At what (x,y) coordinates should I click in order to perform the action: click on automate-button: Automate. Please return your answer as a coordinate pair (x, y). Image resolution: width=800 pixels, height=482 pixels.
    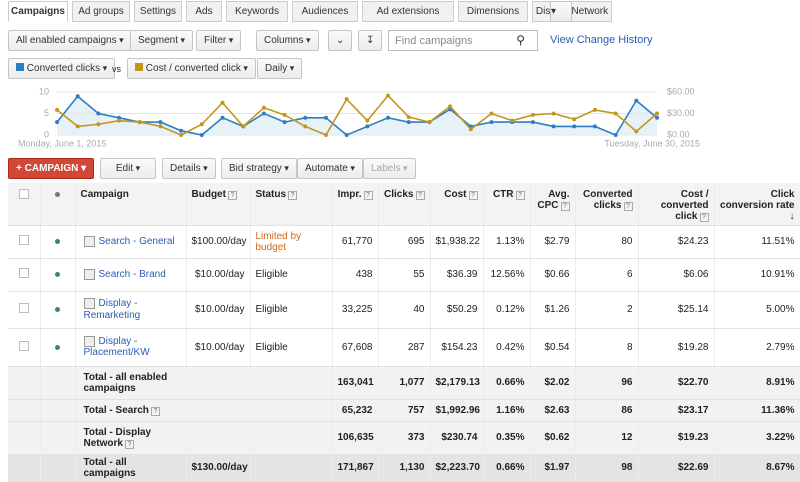
    Looking at the image, I should click on (330, 168).